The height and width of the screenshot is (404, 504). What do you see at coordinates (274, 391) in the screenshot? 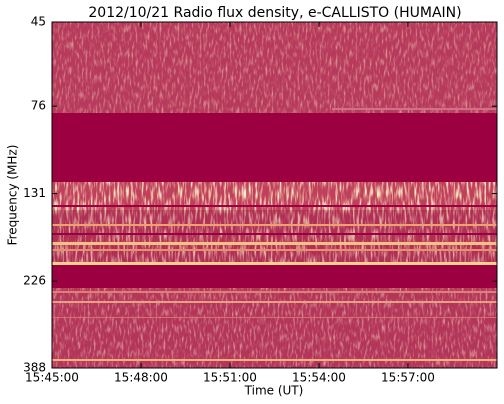
I see `x-axis-label: Time (UT)` at bounding box center [274, 391].